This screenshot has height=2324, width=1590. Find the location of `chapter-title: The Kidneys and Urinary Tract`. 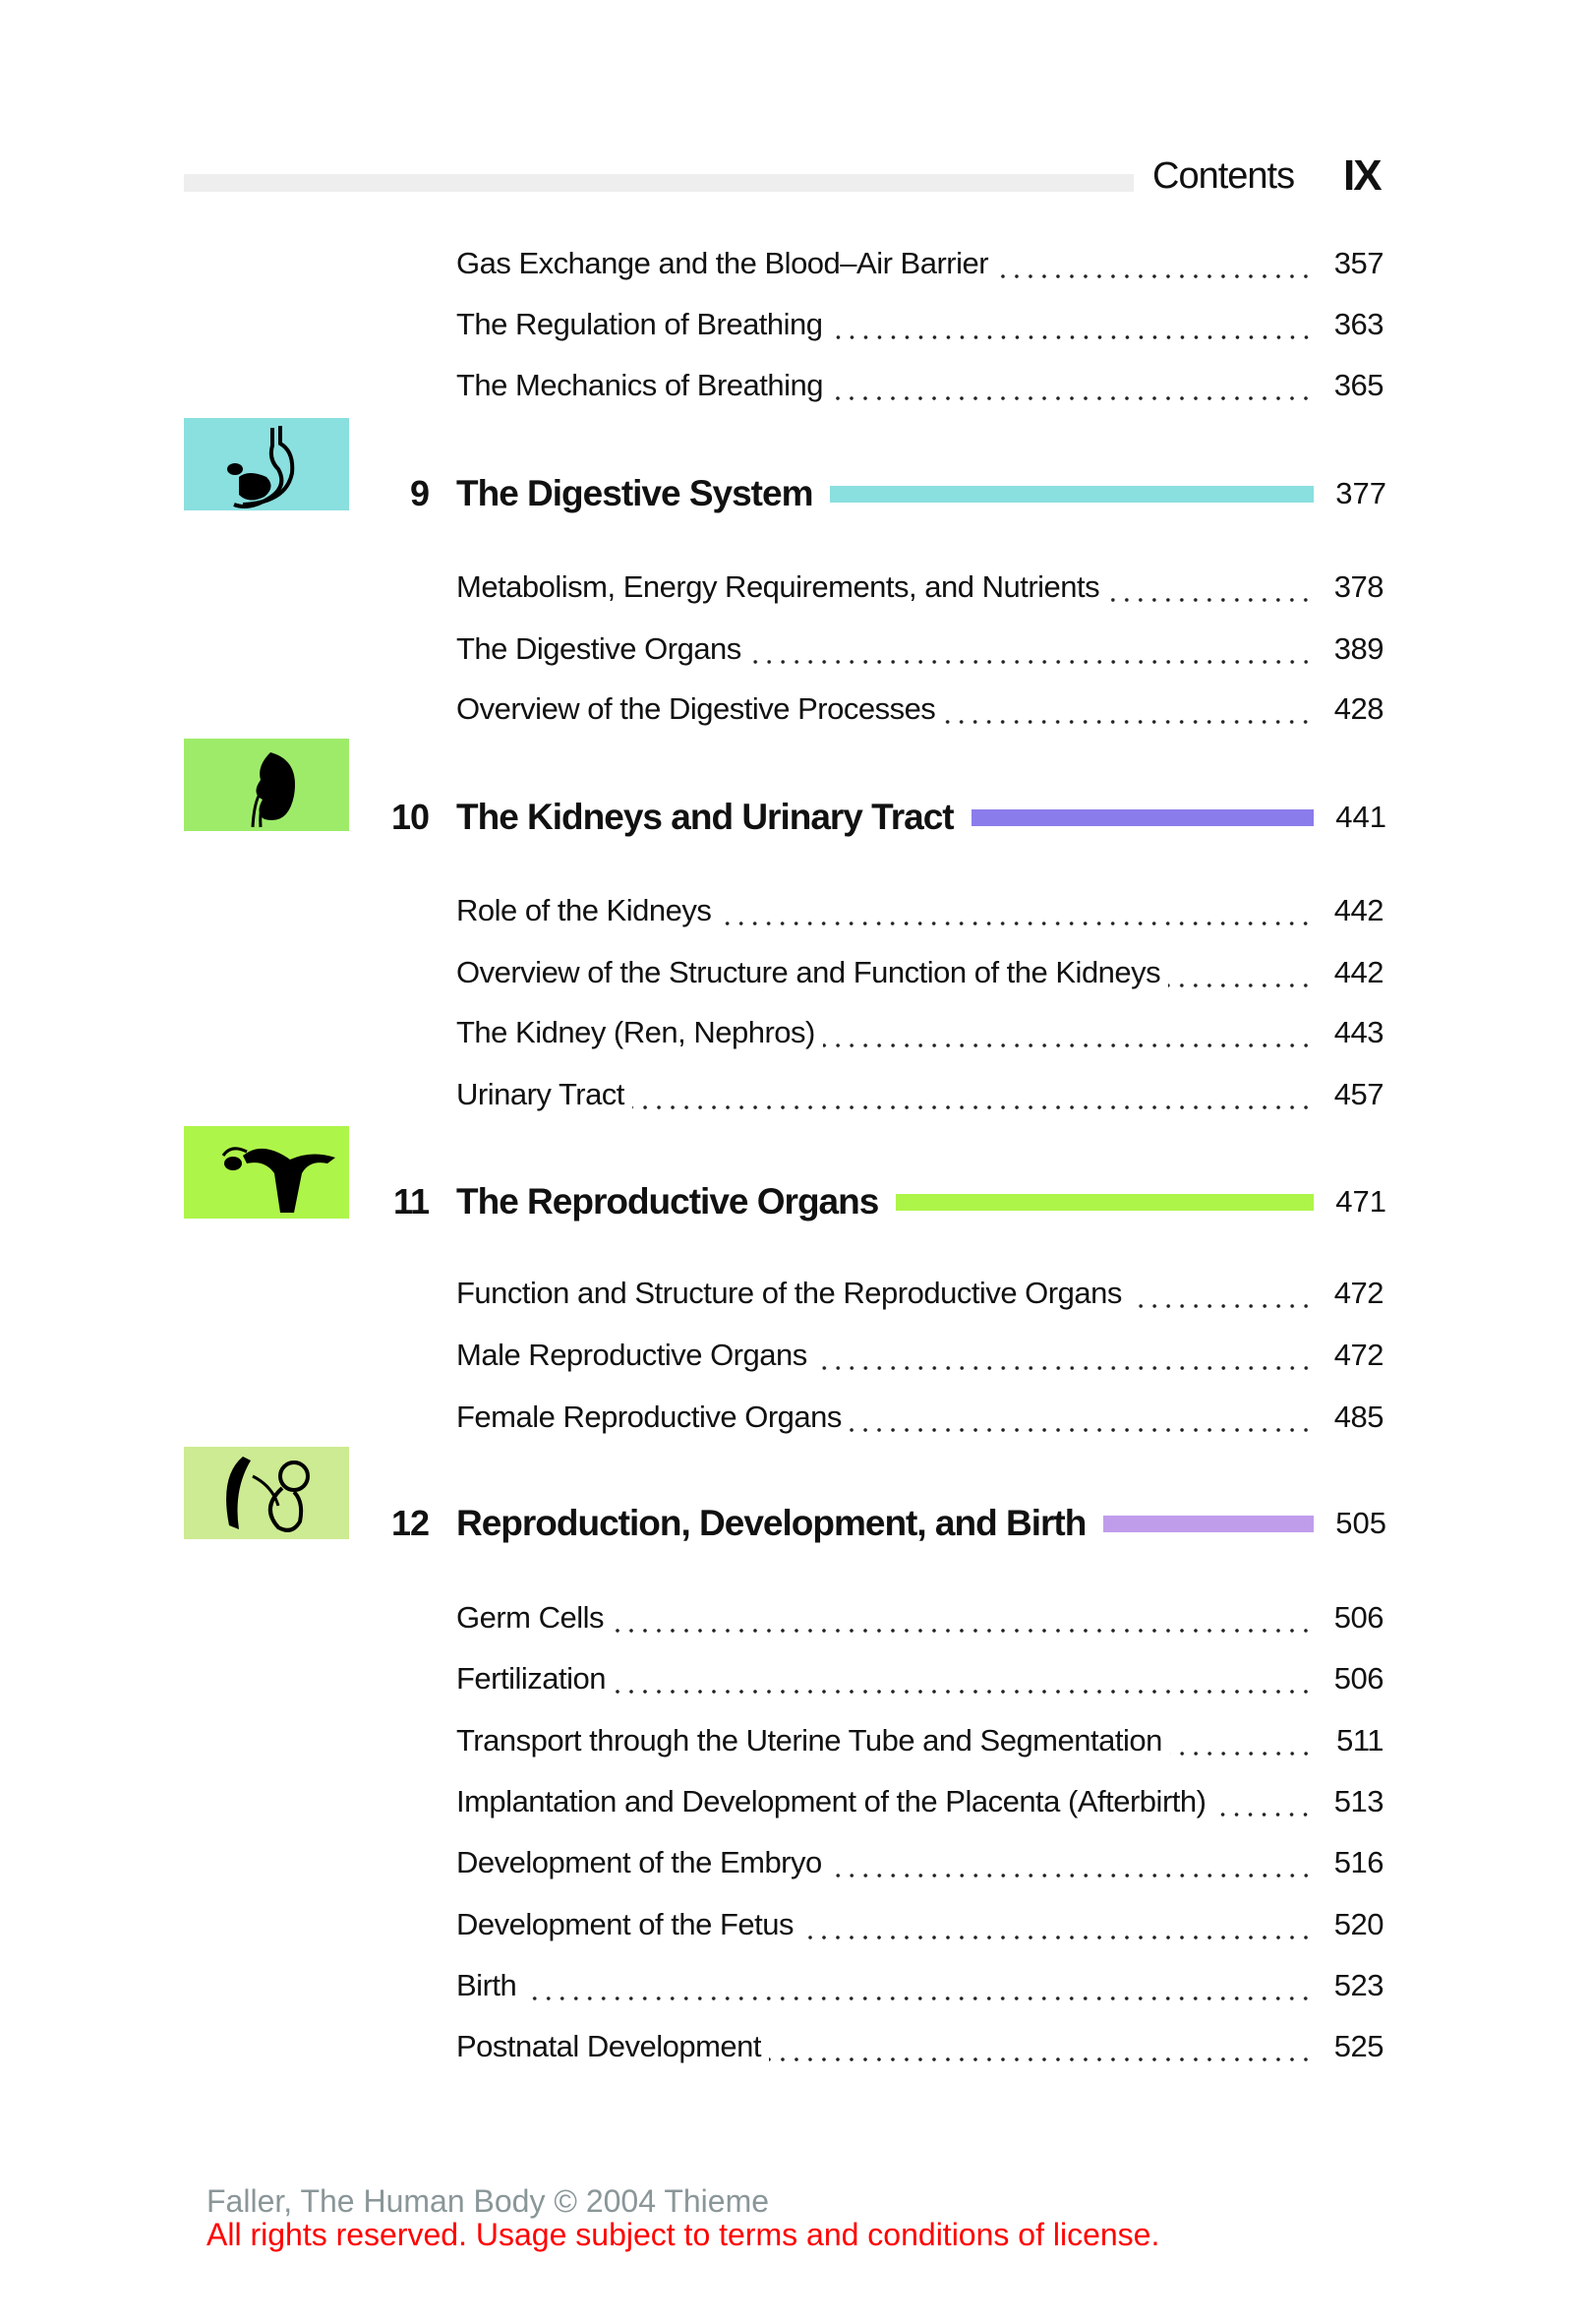

chapter-title: The Kidneys and Urinary Tract is located at coordinates (706, 817).